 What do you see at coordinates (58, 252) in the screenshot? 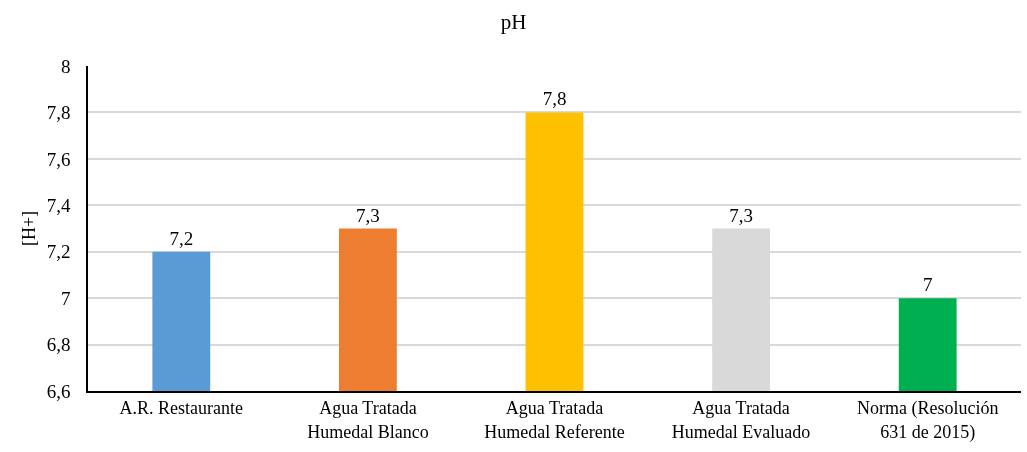
I see `y-tick-label: 7,2` at bounding box center [58, 252].